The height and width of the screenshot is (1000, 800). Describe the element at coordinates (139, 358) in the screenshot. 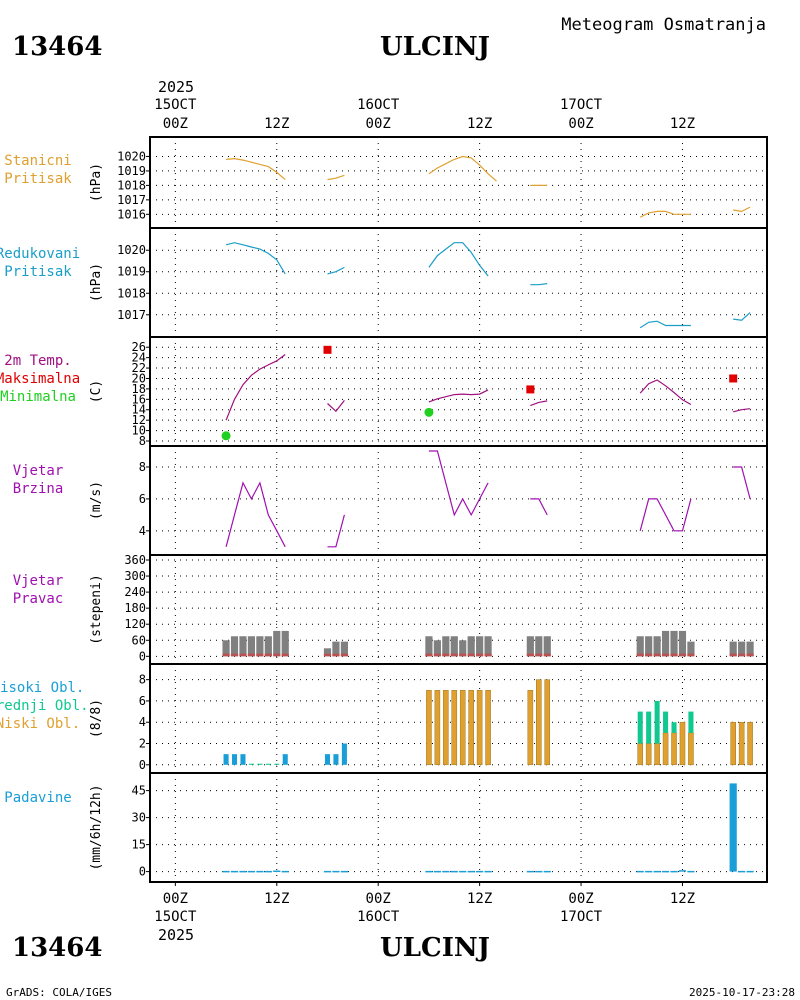

I see `y-tick-label: 24` at that location.